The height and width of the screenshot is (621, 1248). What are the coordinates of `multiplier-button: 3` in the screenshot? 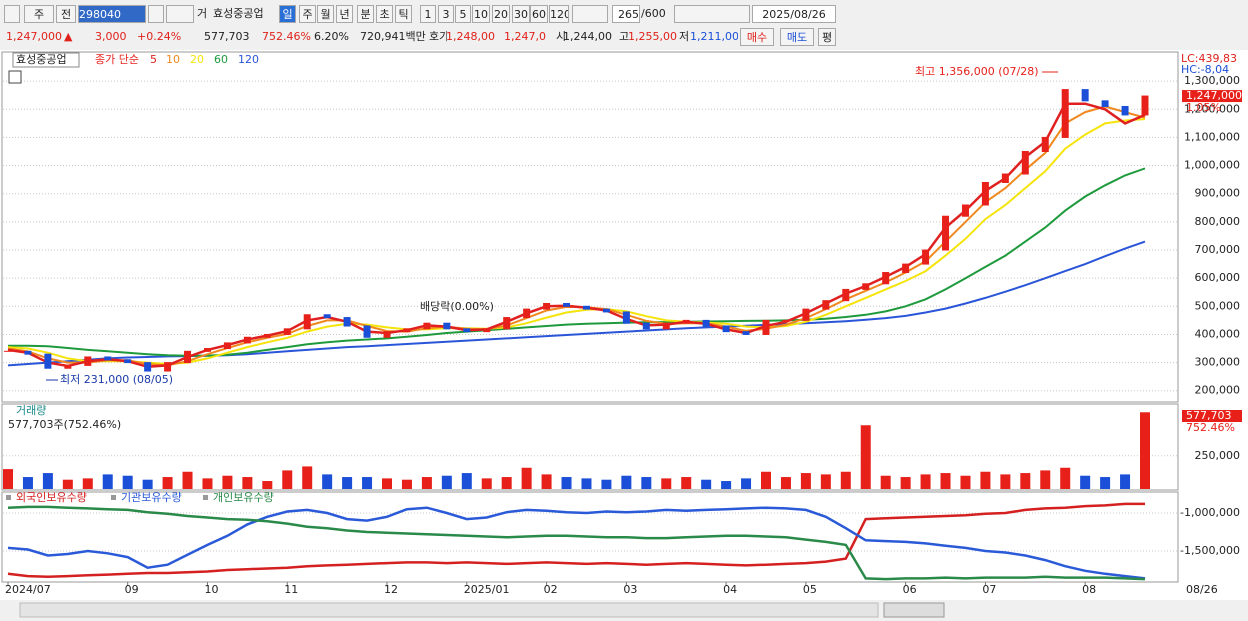 It's located at (446, 14).